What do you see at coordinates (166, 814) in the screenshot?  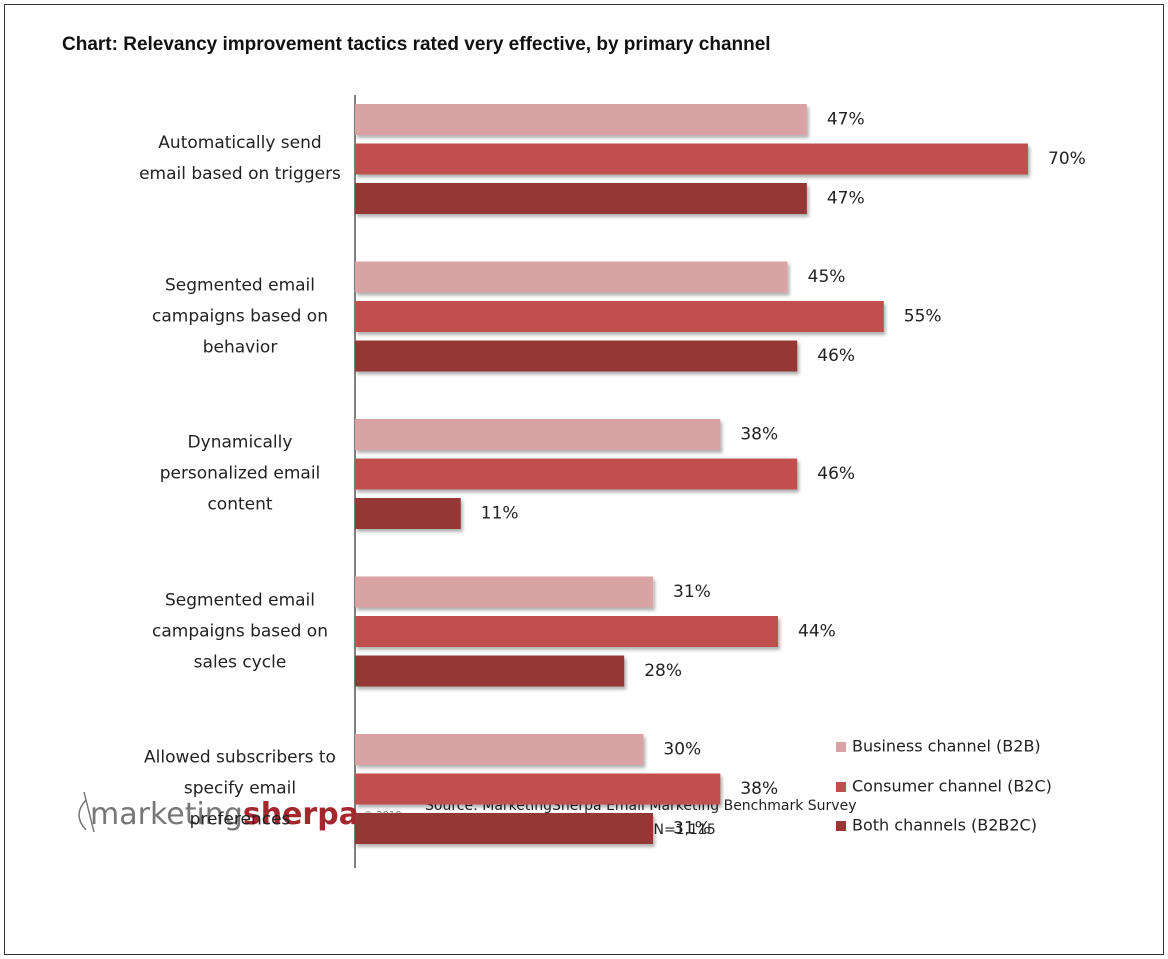 I see `logo-part1: marketing` at bounding box center [166, 814].